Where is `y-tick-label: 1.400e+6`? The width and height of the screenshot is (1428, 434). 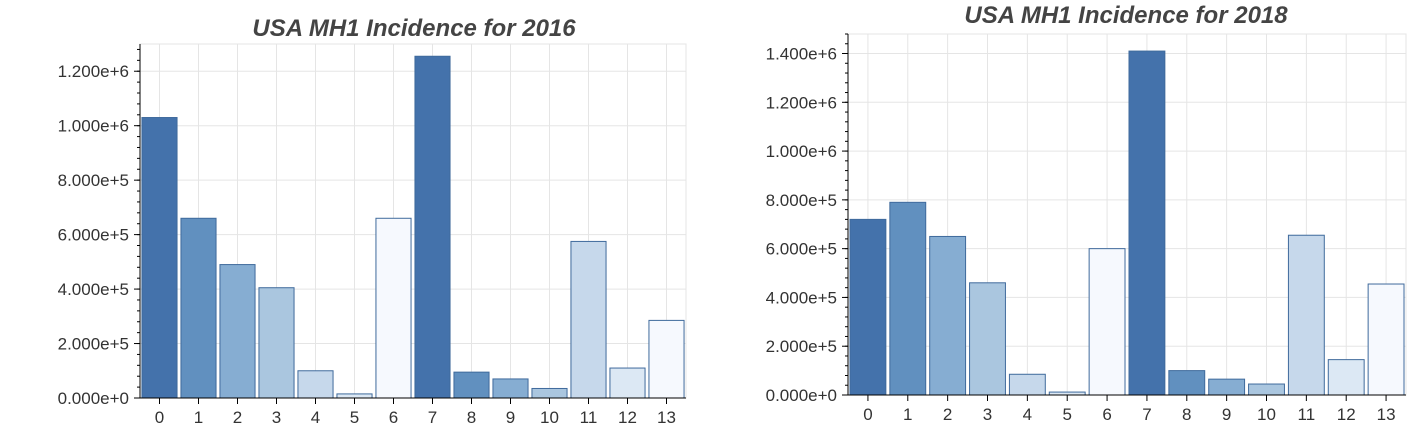
y-tick-label: 1.400e+6 is located at coordinates (801, 54).